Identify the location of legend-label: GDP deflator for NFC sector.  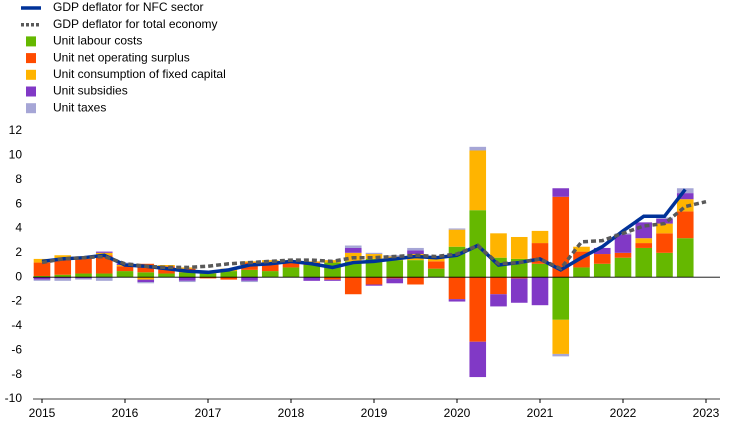
(128, 7).